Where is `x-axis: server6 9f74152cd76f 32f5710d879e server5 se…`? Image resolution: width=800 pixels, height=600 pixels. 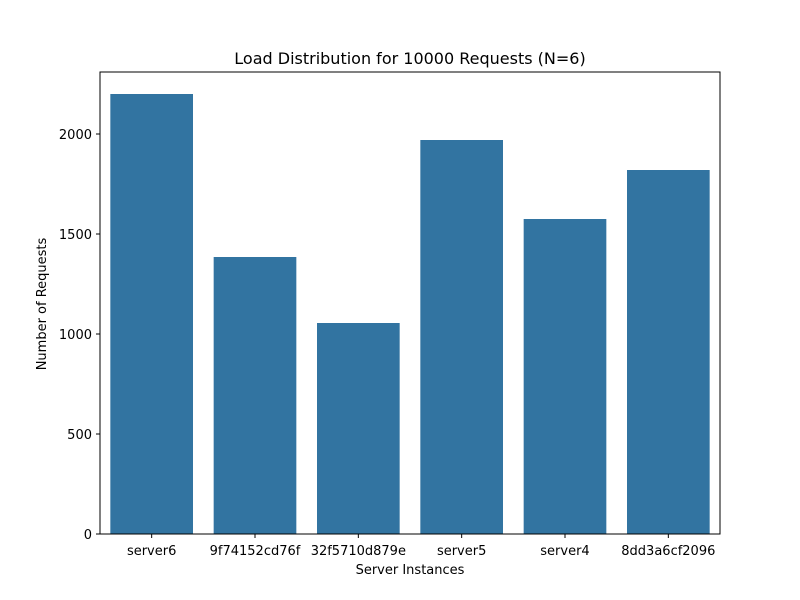
x-axis: server6 9f74152cd76f 32f5710d879e server5 se… is located at coordinates (421, 546).